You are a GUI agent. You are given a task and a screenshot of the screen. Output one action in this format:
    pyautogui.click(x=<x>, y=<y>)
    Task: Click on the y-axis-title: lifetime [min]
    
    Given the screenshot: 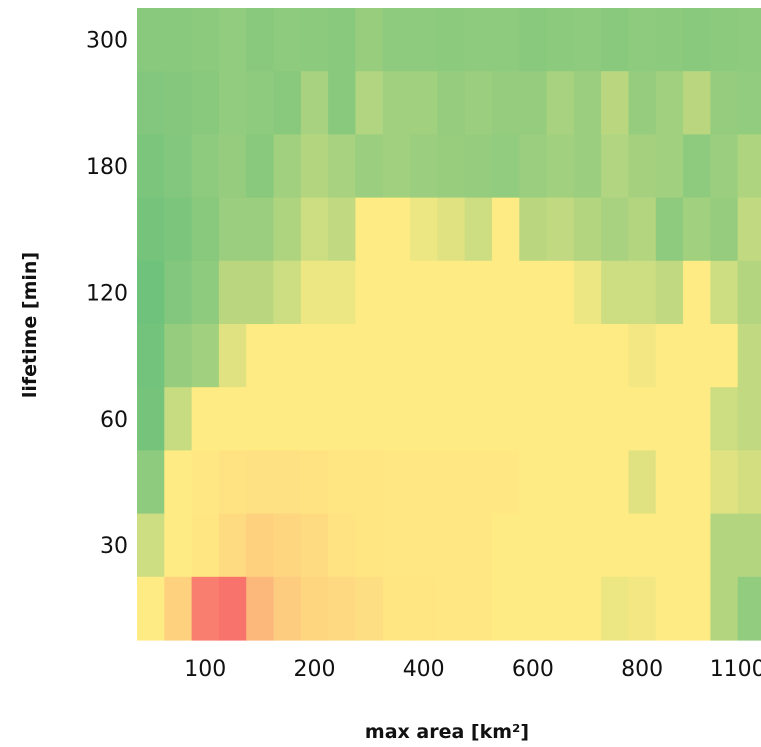 What is the action you would take?
    pyautogui.click(x=30, y=325)
    